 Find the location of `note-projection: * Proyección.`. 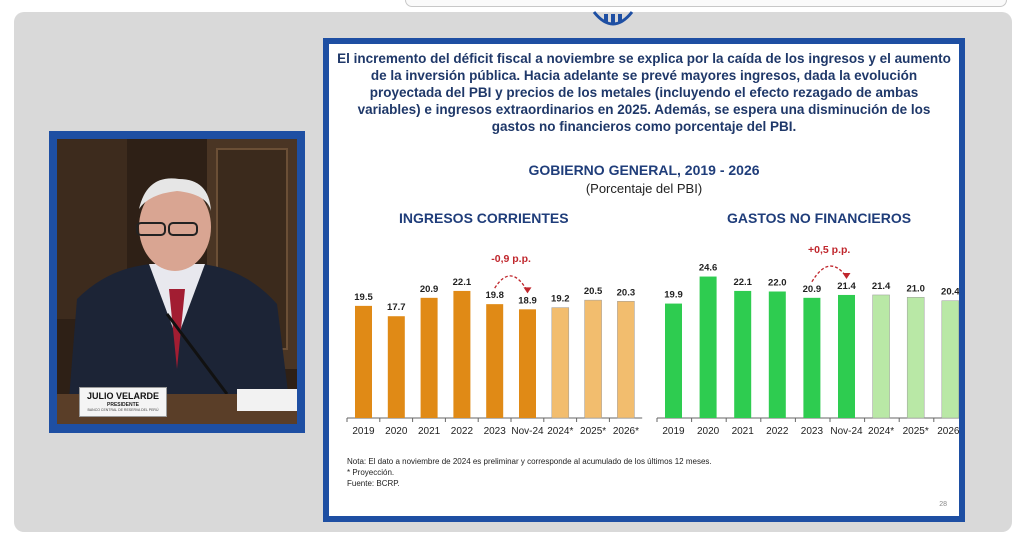

note-projection: * Proyección. is located at coordinates (371, 472).